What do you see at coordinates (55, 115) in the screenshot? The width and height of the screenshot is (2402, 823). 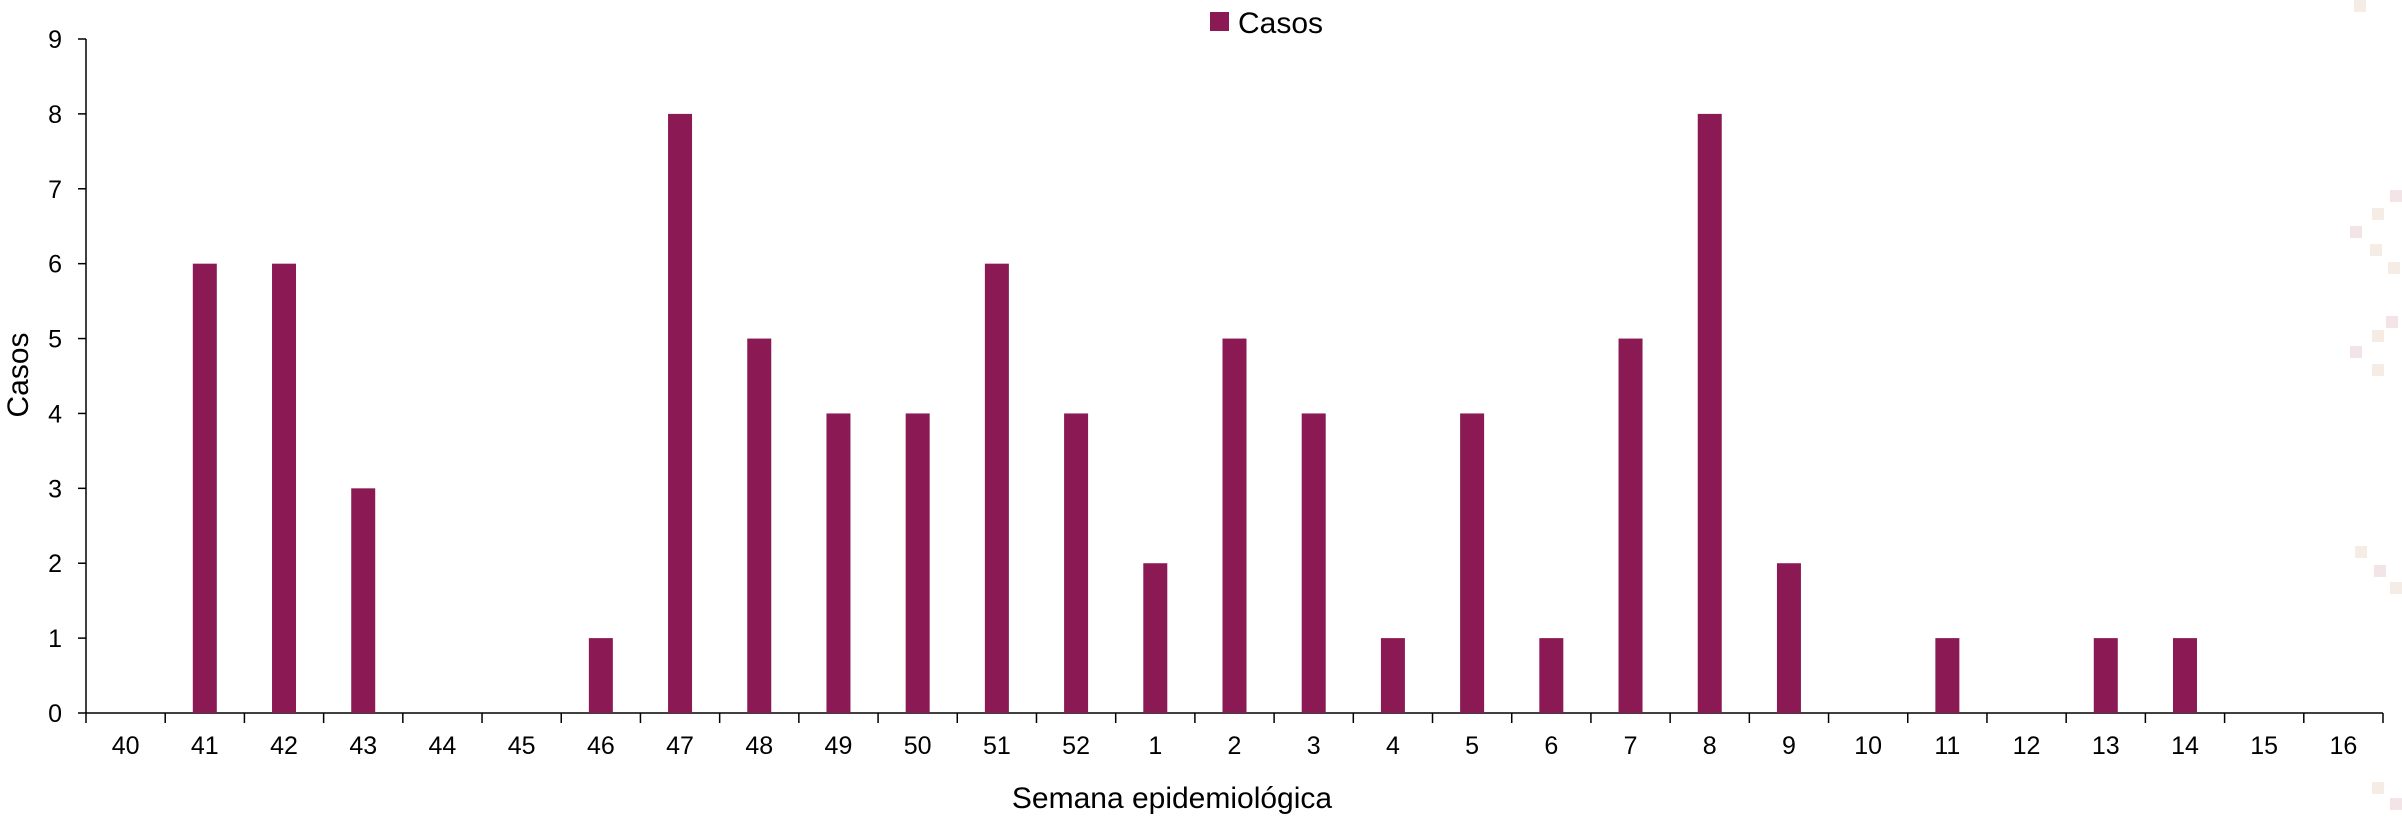 I see `y-tick-label: 8` at bounding box center [55, 115].